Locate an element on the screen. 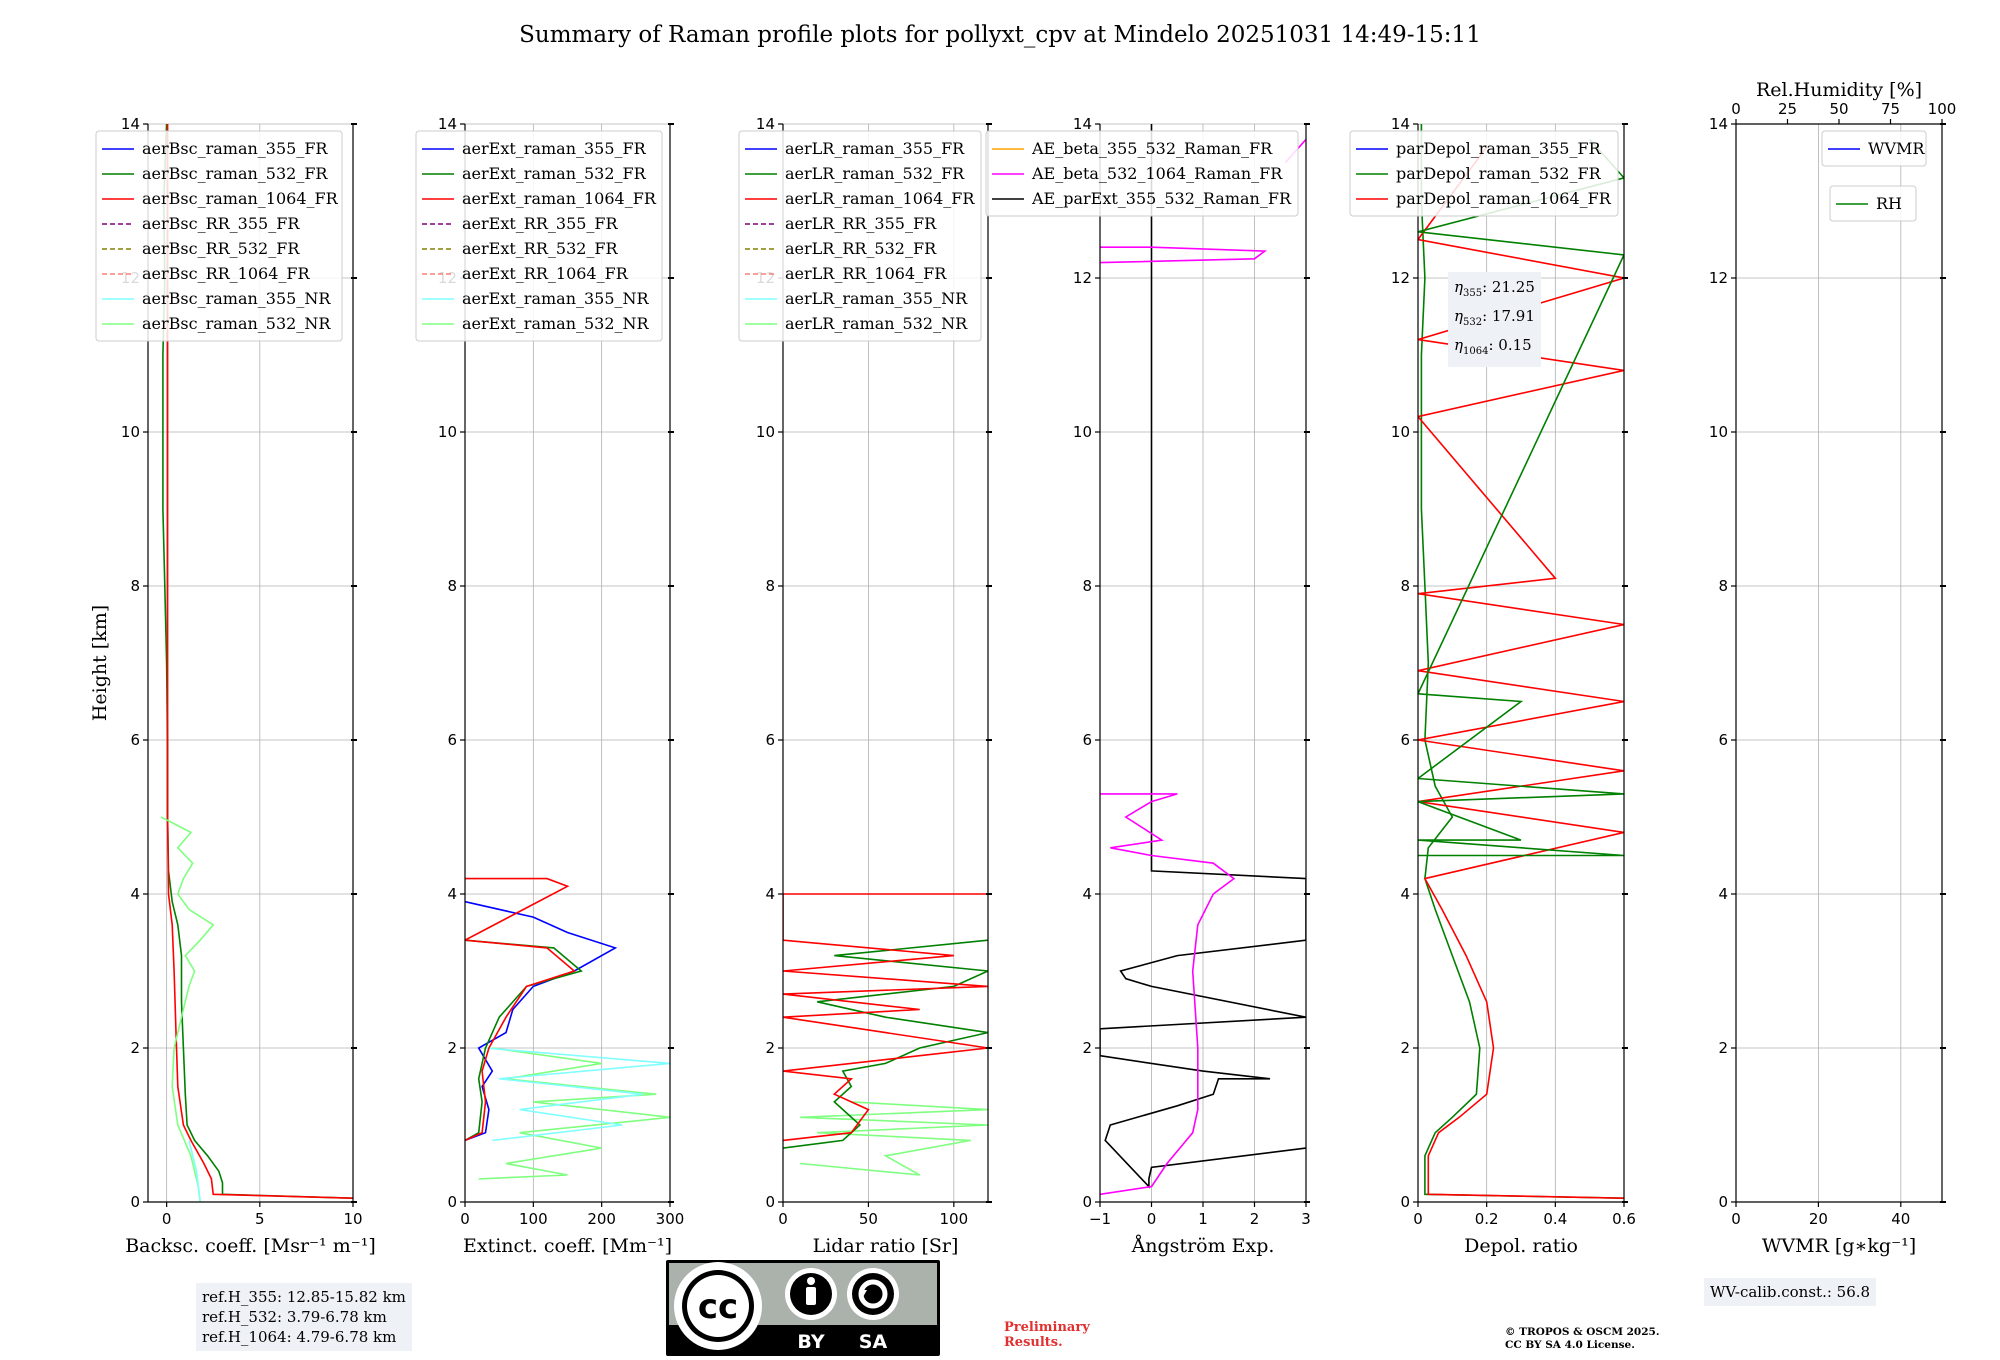 This screenshot has height=1360, width=2000. series-aerBsc_raman_1064_FR is located at coordinates (259, 661).